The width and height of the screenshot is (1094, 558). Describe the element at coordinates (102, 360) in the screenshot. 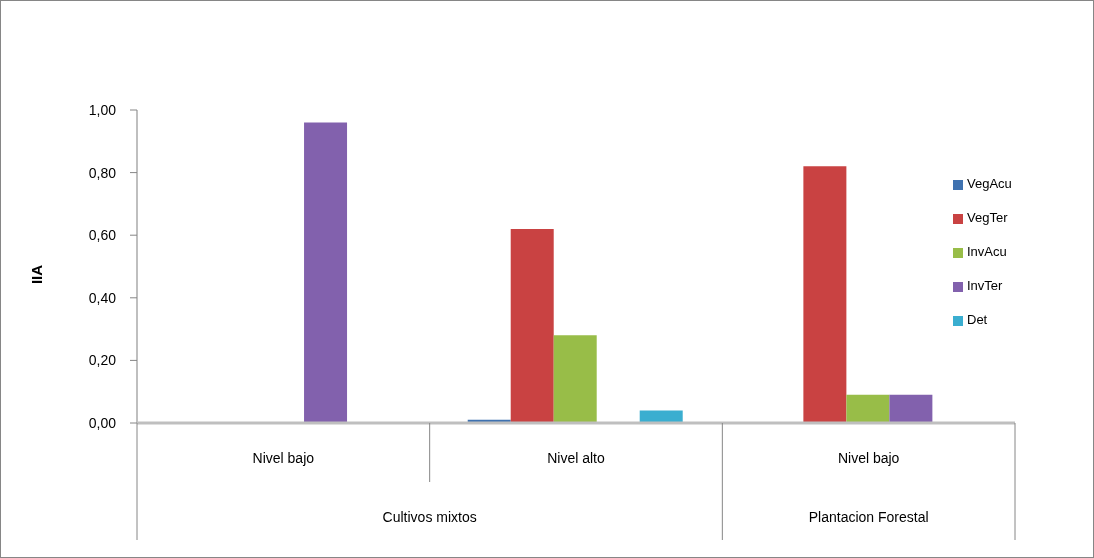

I see `y-tick-label: 0,20` at that location.